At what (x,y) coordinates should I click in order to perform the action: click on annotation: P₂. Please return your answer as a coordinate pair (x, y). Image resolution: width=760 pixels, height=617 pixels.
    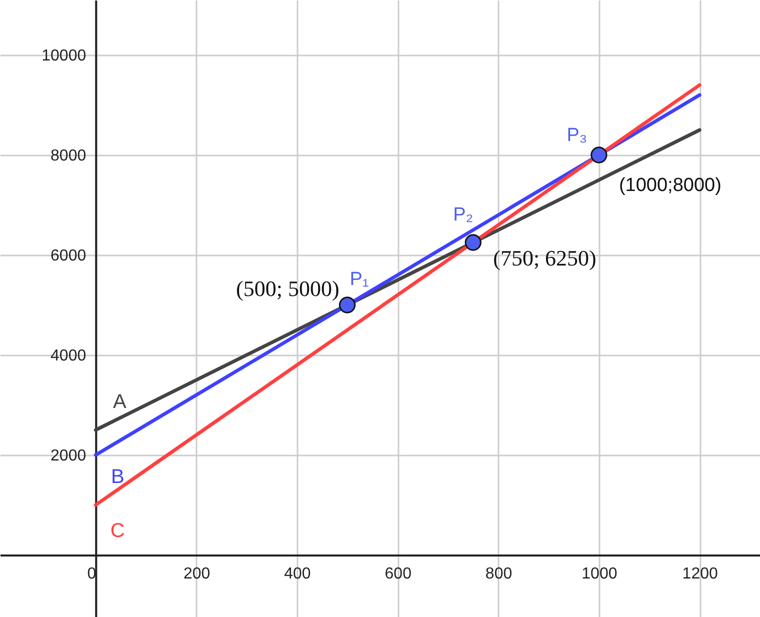
    Looking at the image, I should click on (463, 215).